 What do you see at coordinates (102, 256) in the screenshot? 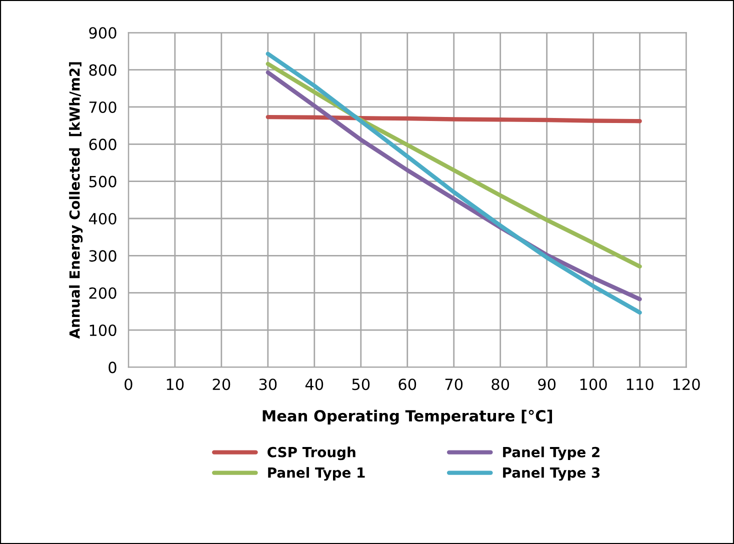
I see `y-tick-label: 300` at bounding box center [102, 256].